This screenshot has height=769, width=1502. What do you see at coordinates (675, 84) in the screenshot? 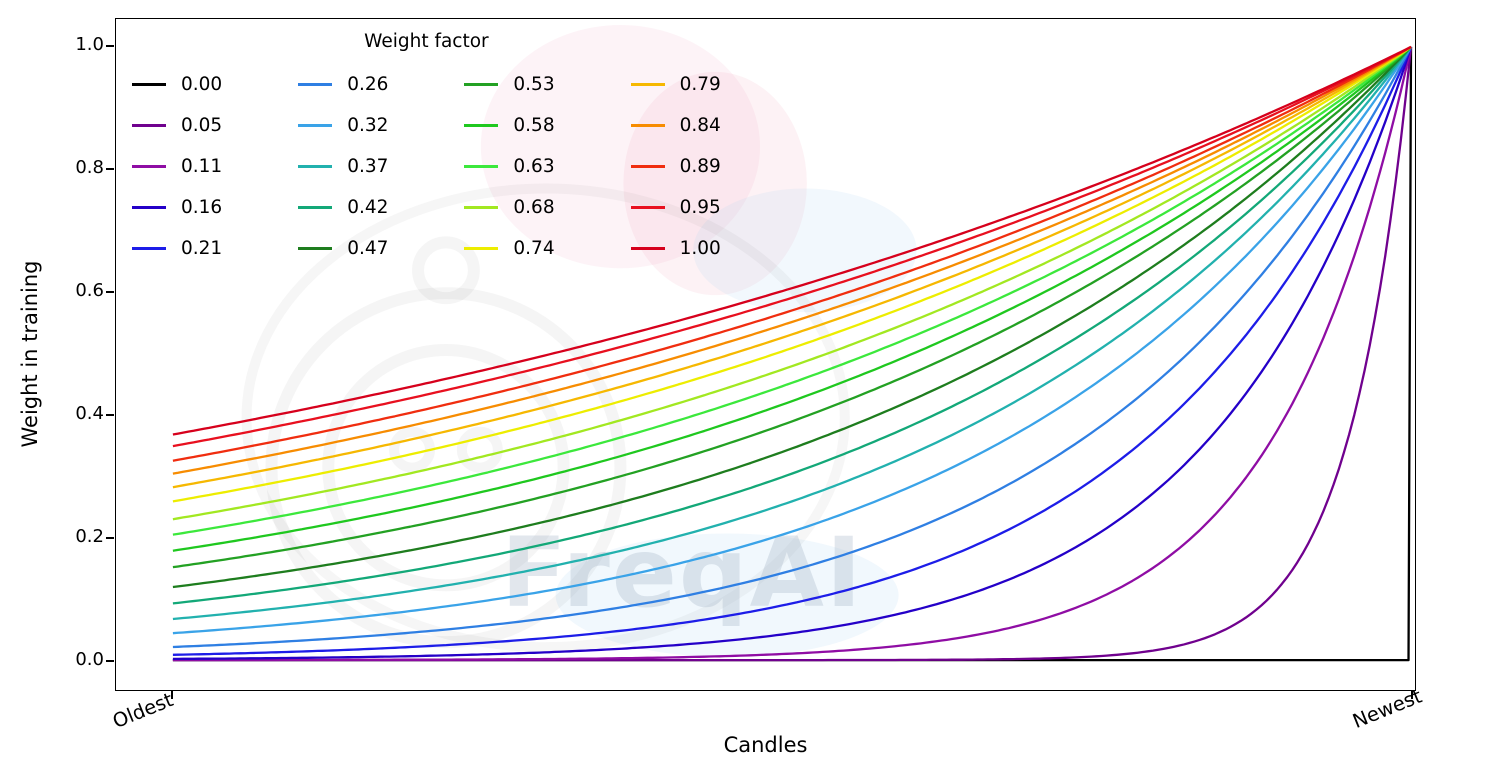
I see `legend-item: 0.79` at bounding box center [675, 84].